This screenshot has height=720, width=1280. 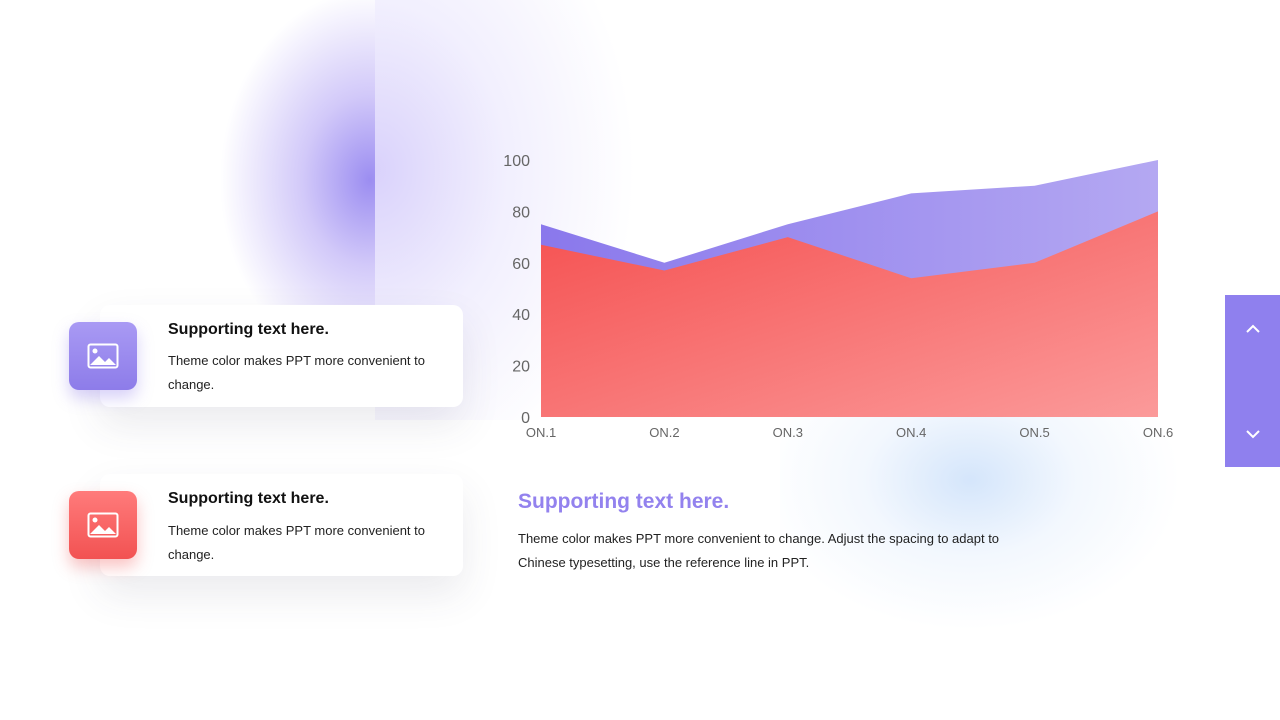 What do you see at coordinates (521, 212) in the screenshot?
I see `y-tick-label: 80` at bounding box center [521, 212].